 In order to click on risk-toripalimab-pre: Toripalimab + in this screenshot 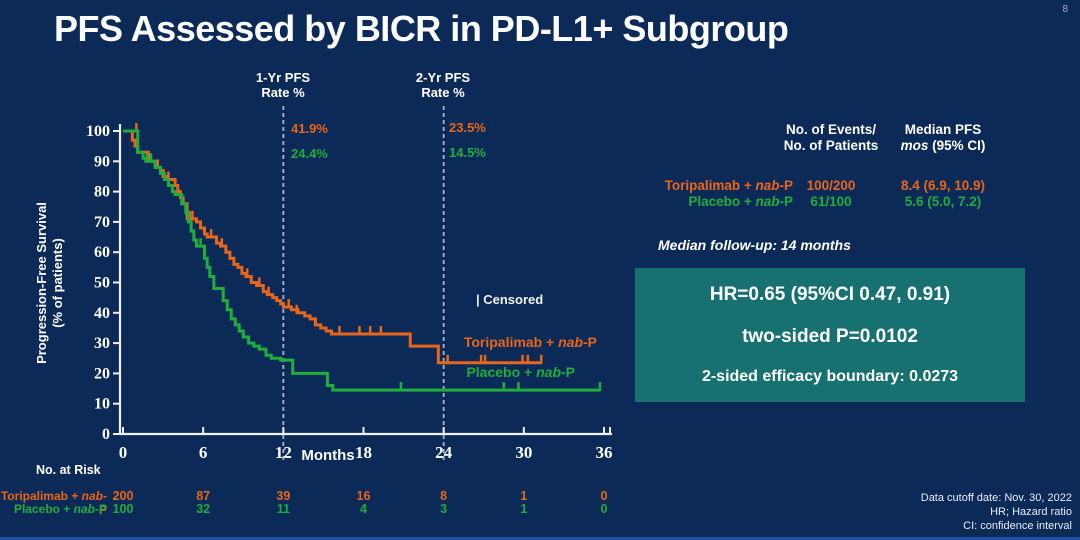, I will do `click(41, 496)`.